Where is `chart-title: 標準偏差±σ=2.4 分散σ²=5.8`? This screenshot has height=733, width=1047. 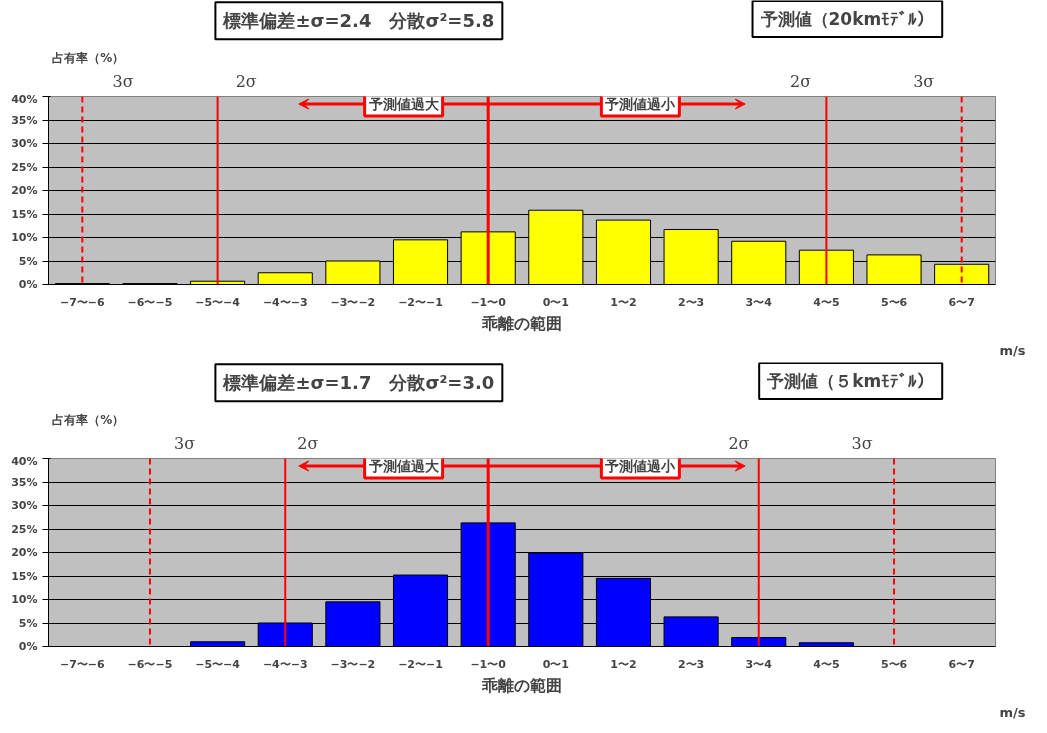 chart-title: 標準偏差±σ=2.4 分散σ²=5.8 is located at coordinates (358, 21).